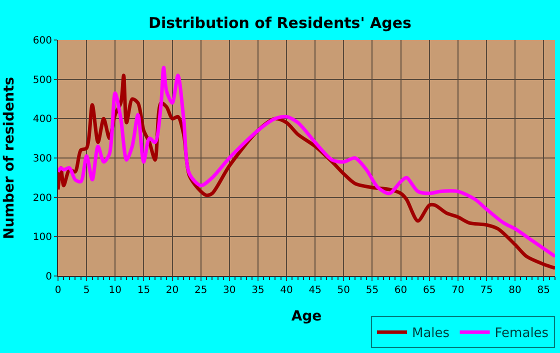  What do you see at coordinates (372, 290) in the screenshot?
I see `x-tick-label: 55` at bounding box center [372, 290].